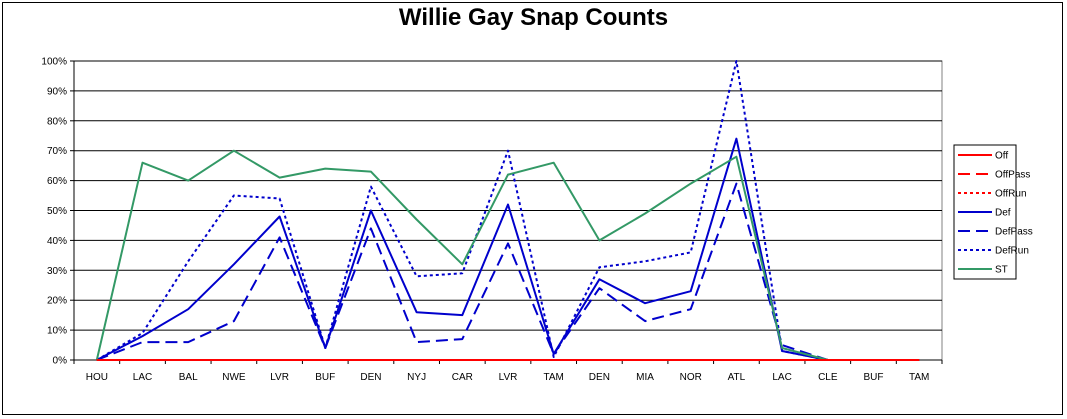 This screenshot has width=1067, height=419. Describe the element at coordinates (54, 62) in the screenshot. I see `y-tick-label: 100%` at that location.